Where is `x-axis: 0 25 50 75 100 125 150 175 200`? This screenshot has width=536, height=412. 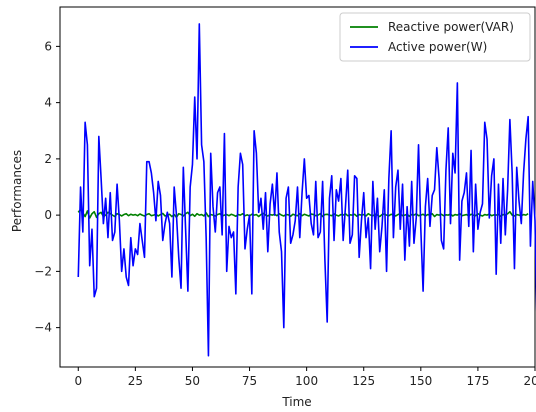
x-axis: 0 25 50 75 100 125 150 175 200 is located at coordinates (305, 377).